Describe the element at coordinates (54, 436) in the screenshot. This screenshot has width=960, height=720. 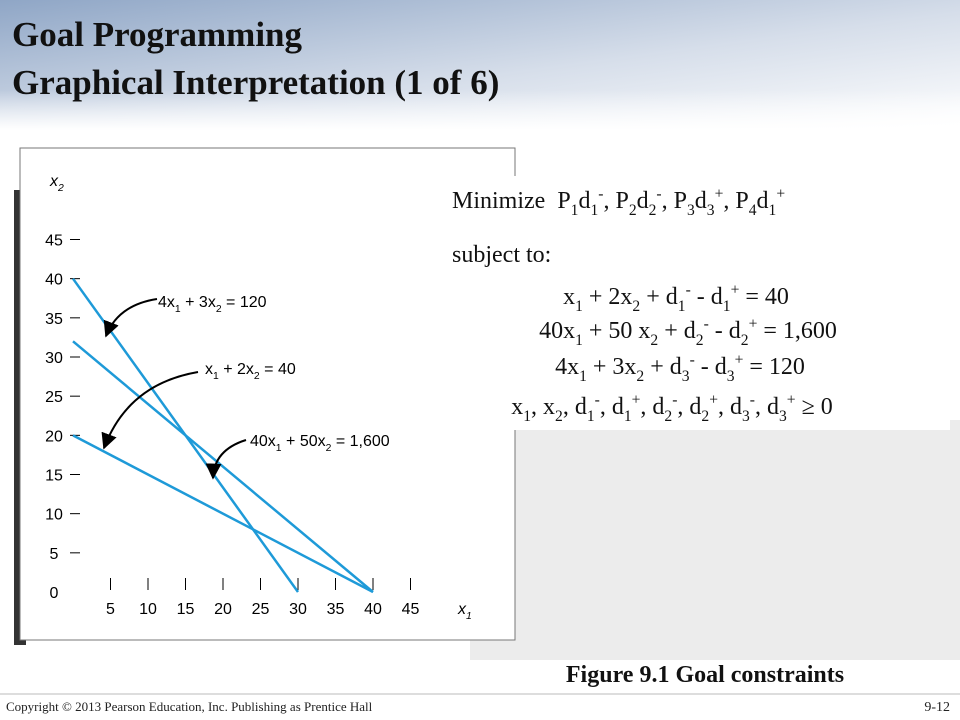
I see `y-tick-label: 20` at that location.